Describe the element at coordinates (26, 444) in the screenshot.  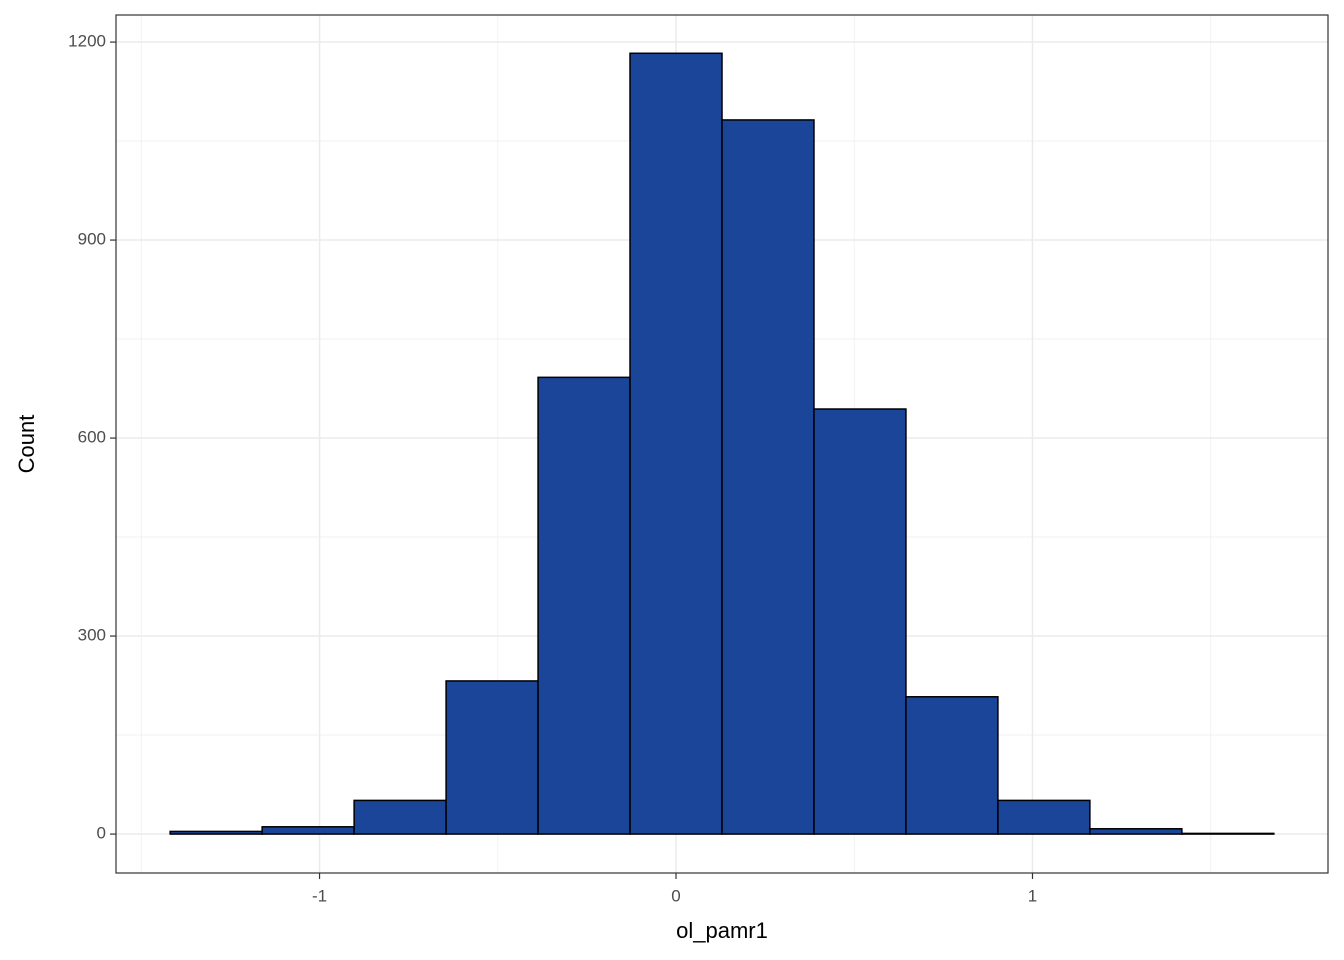
I see `y-axis-label: Count` at that location.